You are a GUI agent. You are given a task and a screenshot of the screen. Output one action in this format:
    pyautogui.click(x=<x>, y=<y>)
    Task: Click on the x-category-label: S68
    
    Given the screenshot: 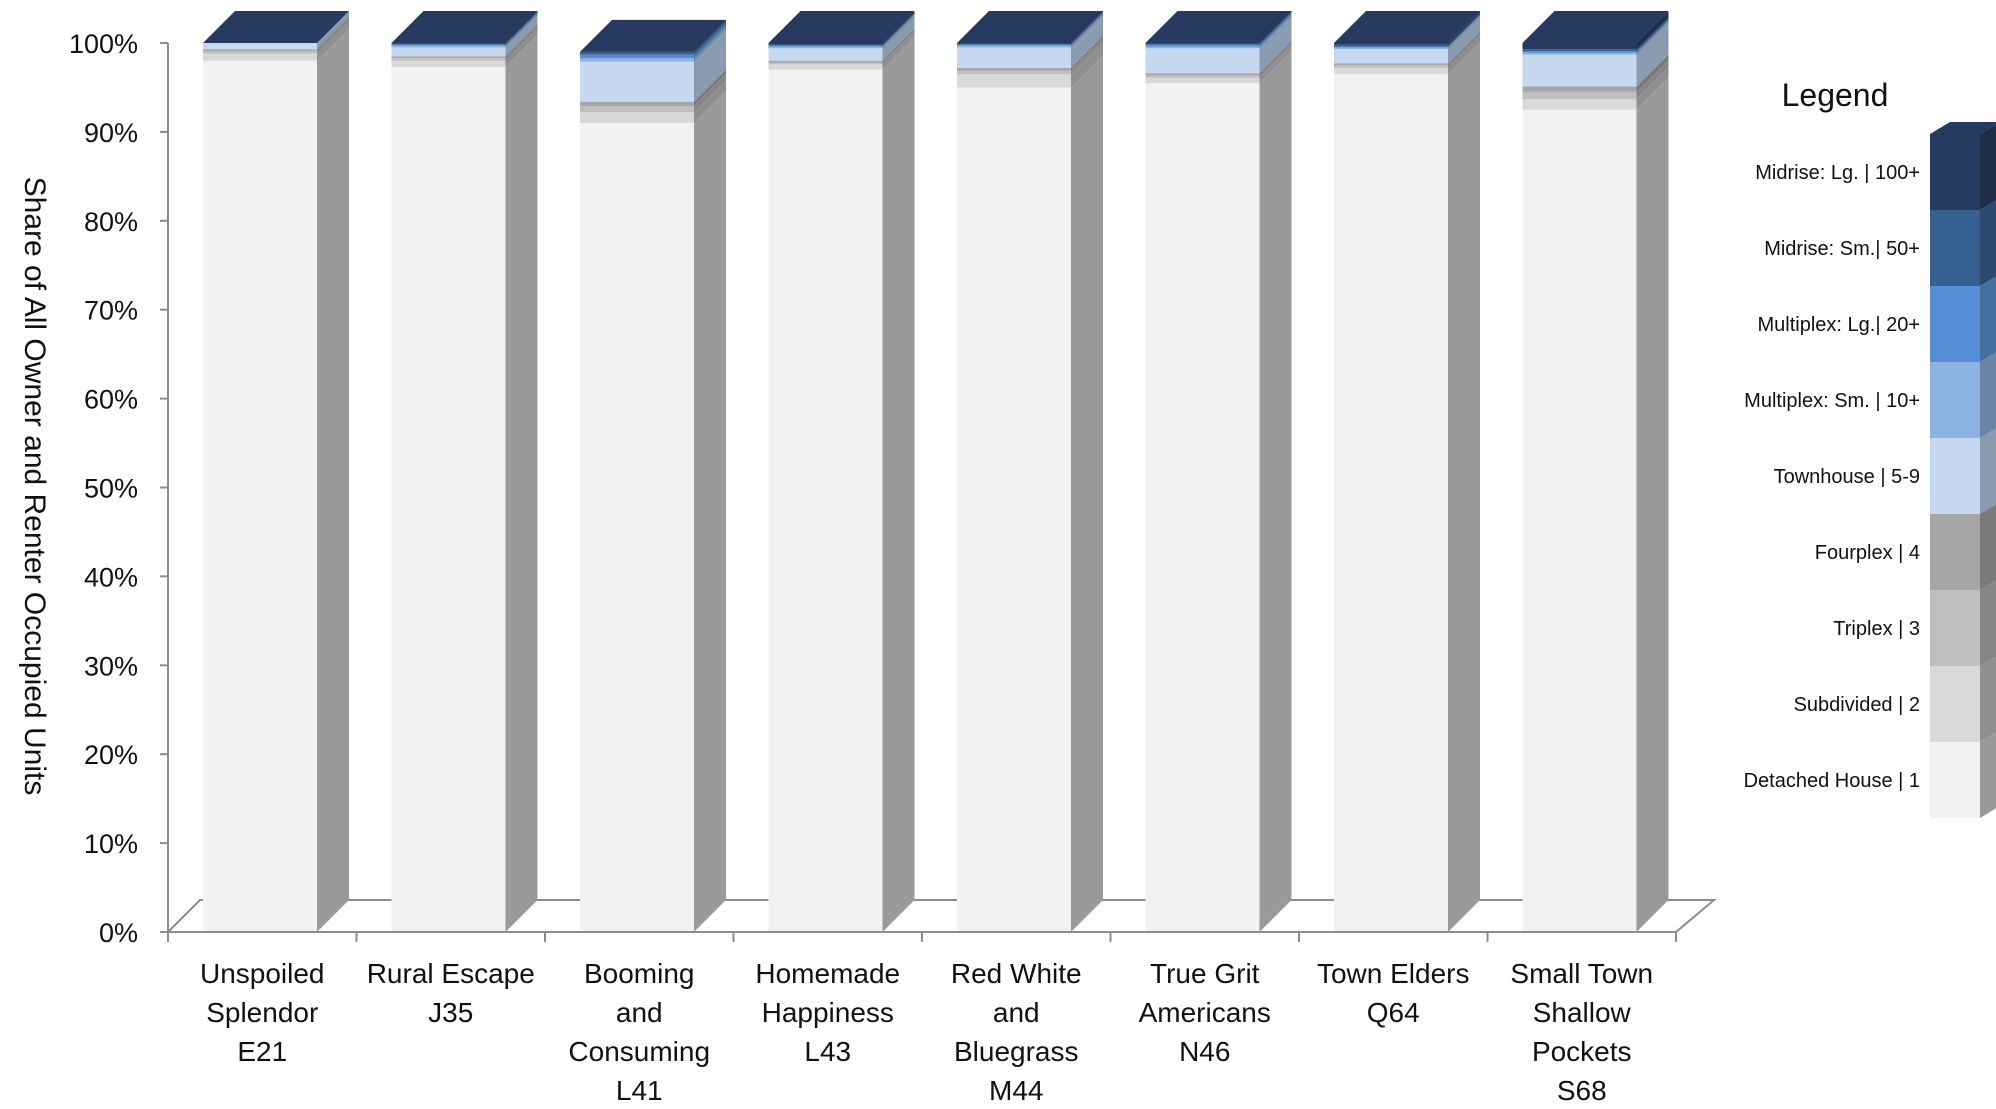 What is the action you would take?
    pyautogui.click(x=1582, y=1089)
    